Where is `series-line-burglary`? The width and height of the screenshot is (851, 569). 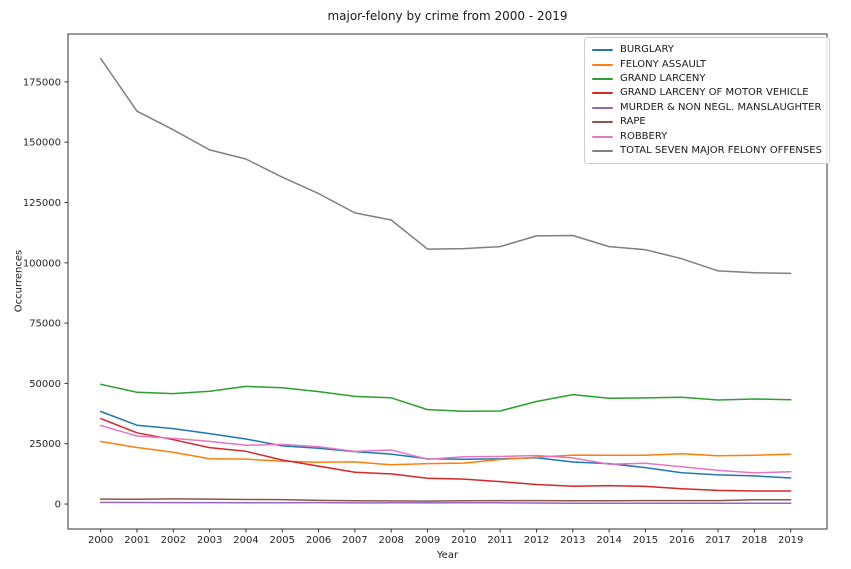 series-line-burglary is located at coordinates (445, 444).